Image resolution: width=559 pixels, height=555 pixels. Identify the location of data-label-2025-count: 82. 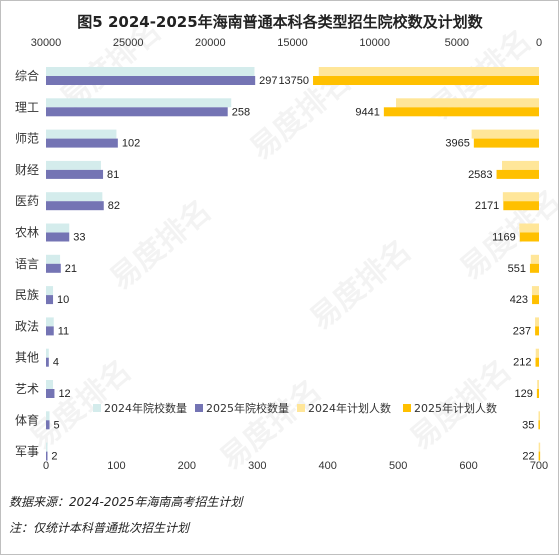
(114, 206).